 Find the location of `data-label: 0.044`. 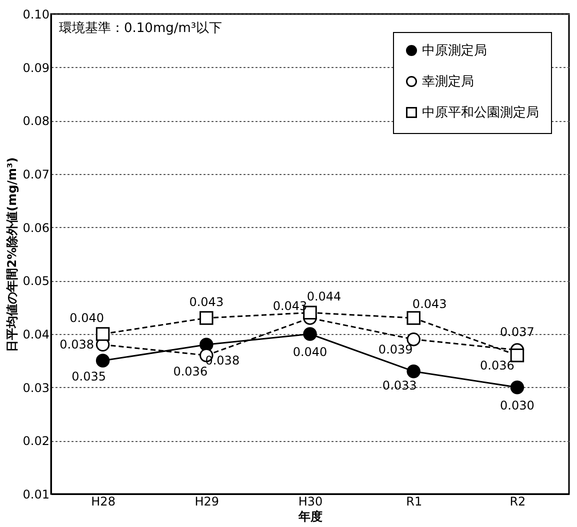

data-label: 0.044 is located at coordinates (324, 297).